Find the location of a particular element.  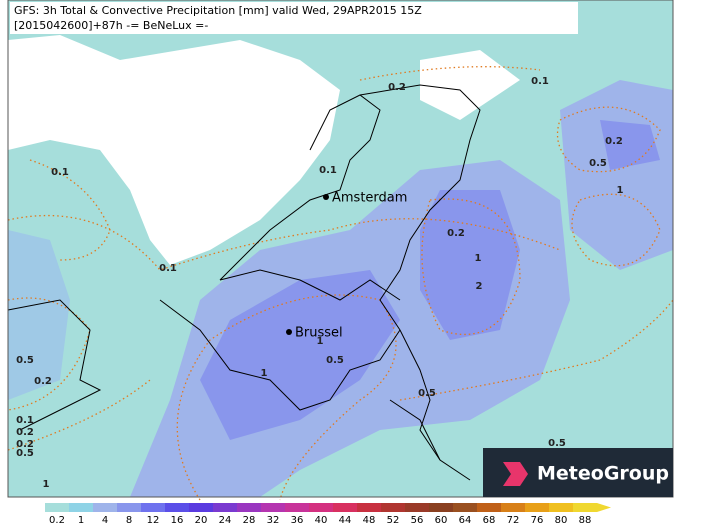

colorbar-label: 8 is located at coordinates (129, 520).